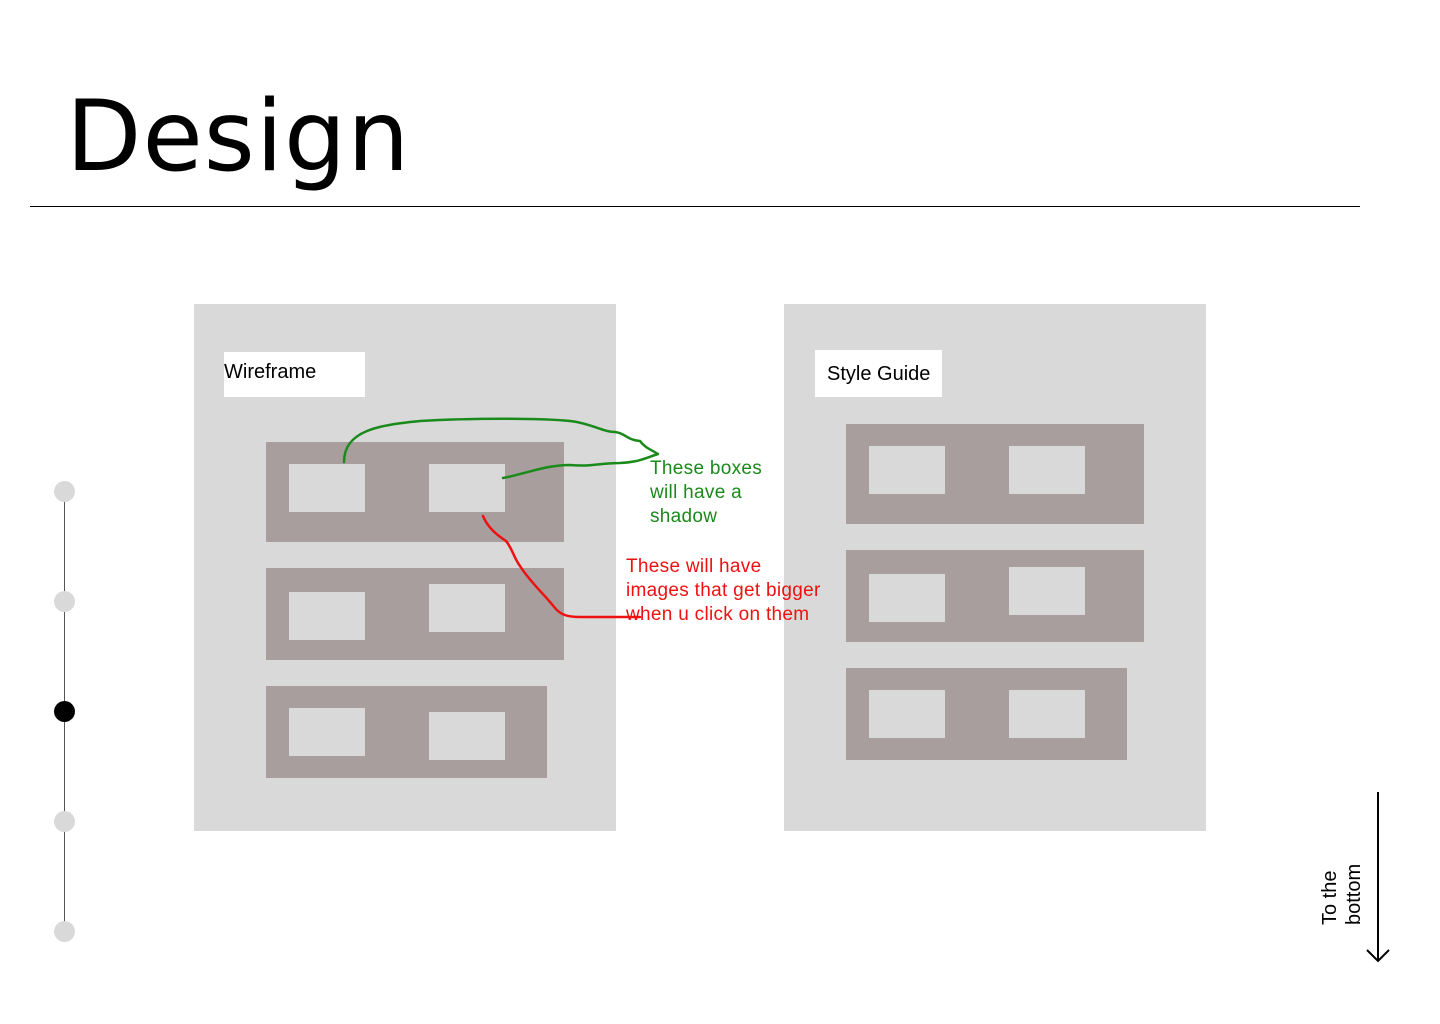 Image resolution: width=1440 pixels, height=1024 pixels. What do you see at coordinates (706, 492) in the screenshot?
I see `shadow-note: These boxes will have a shadow` at bounding box center [706, 492].